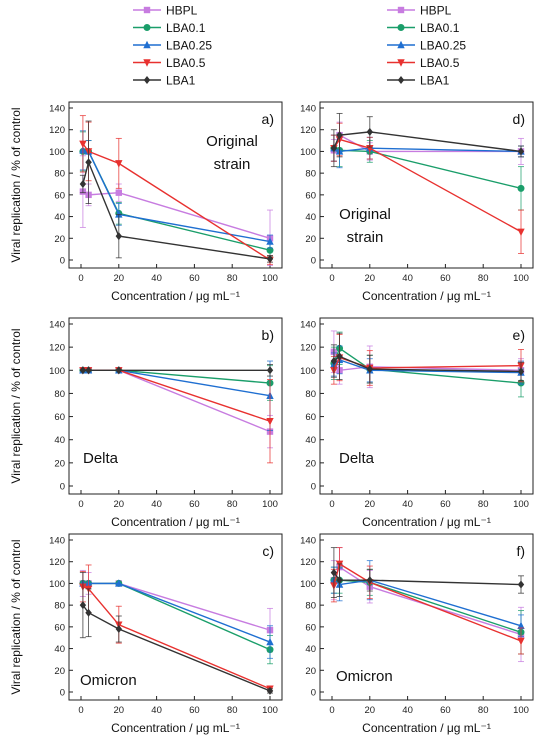 This screenshot has height=747, width=550. I want to click on panel-annotation: Omicron, so click(364, 676).